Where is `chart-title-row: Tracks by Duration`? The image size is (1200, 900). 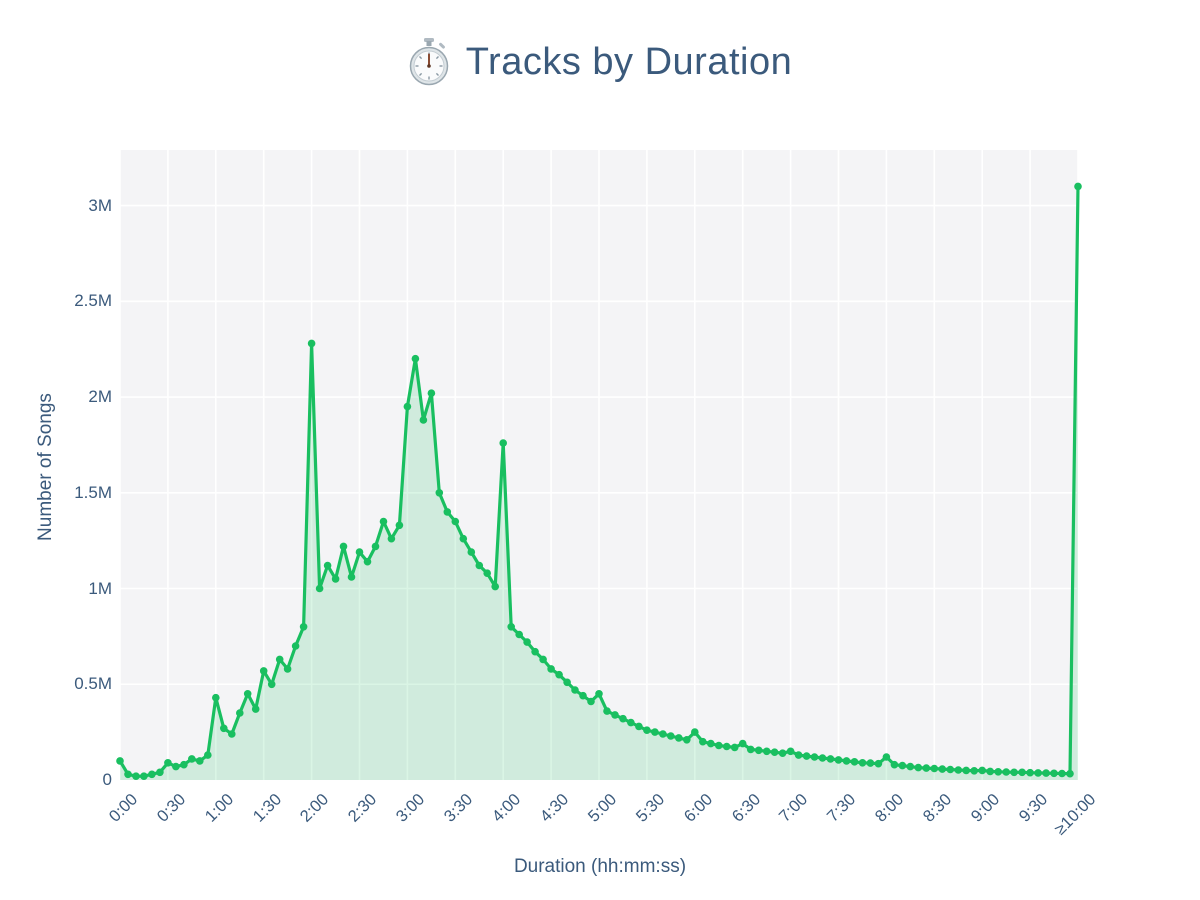 chart-title-row: Tracks by Duration is located at coordinates (600, 62).